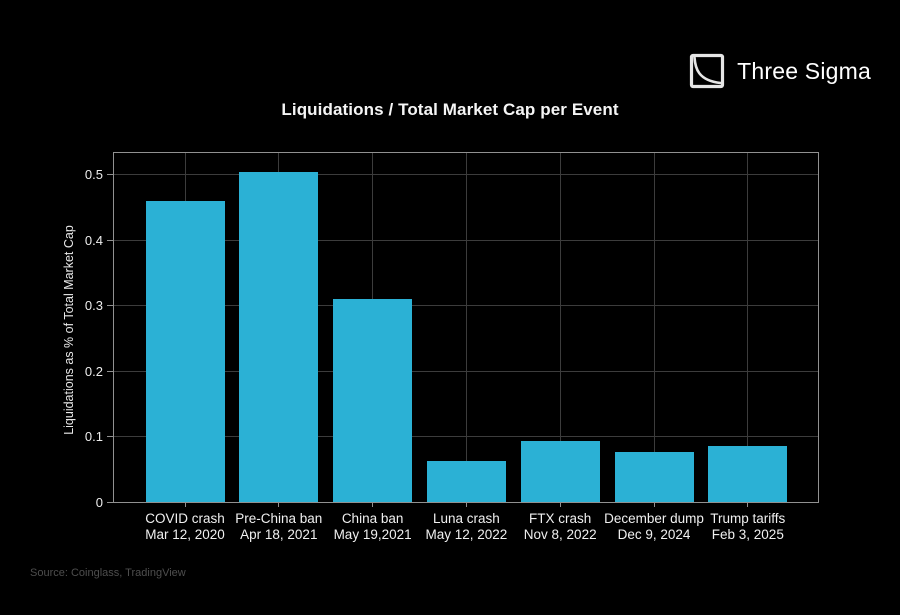 The width and height of the screenshot is (900, 615). I want to click on x-category-label-ftx-crash: FTX crash Nov 8, 2022, so click(560, 526).